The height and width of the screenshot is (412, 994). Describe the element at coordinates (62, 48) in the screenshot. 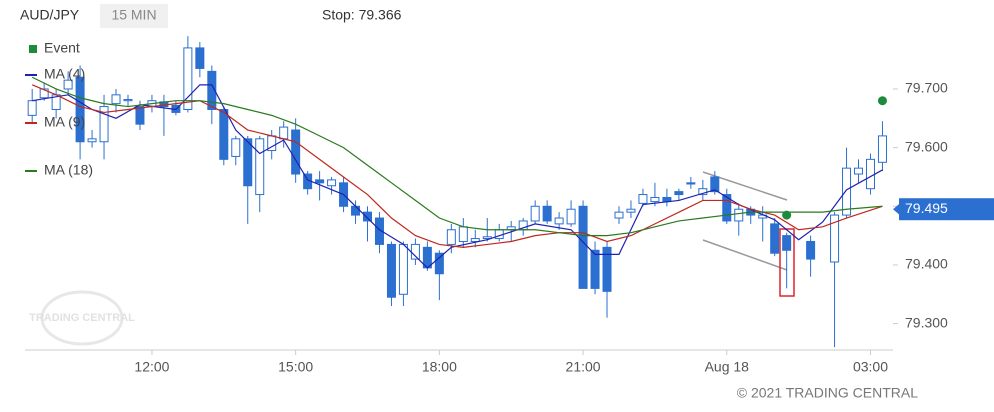

I see `legend-label: Event` at that location.